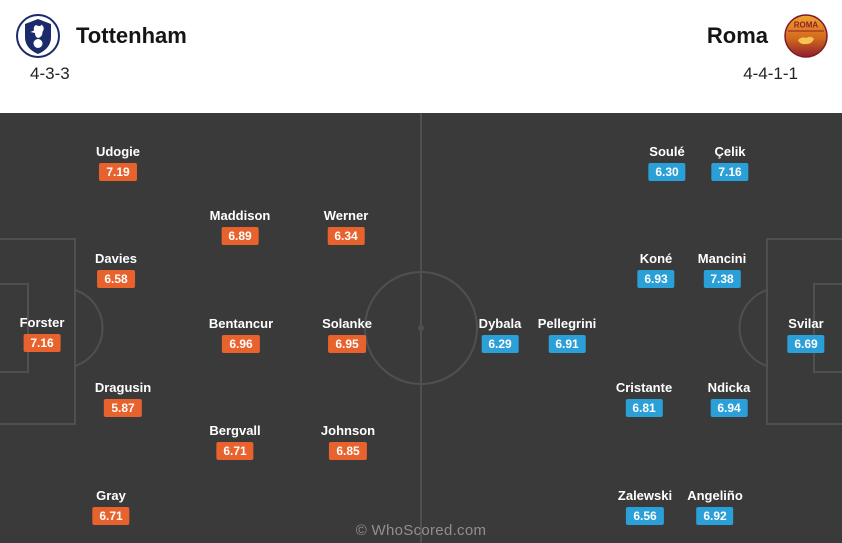 This screenshot has width=842, height=543. I want to click on player: Mancini 7.38, so click(722, 269).